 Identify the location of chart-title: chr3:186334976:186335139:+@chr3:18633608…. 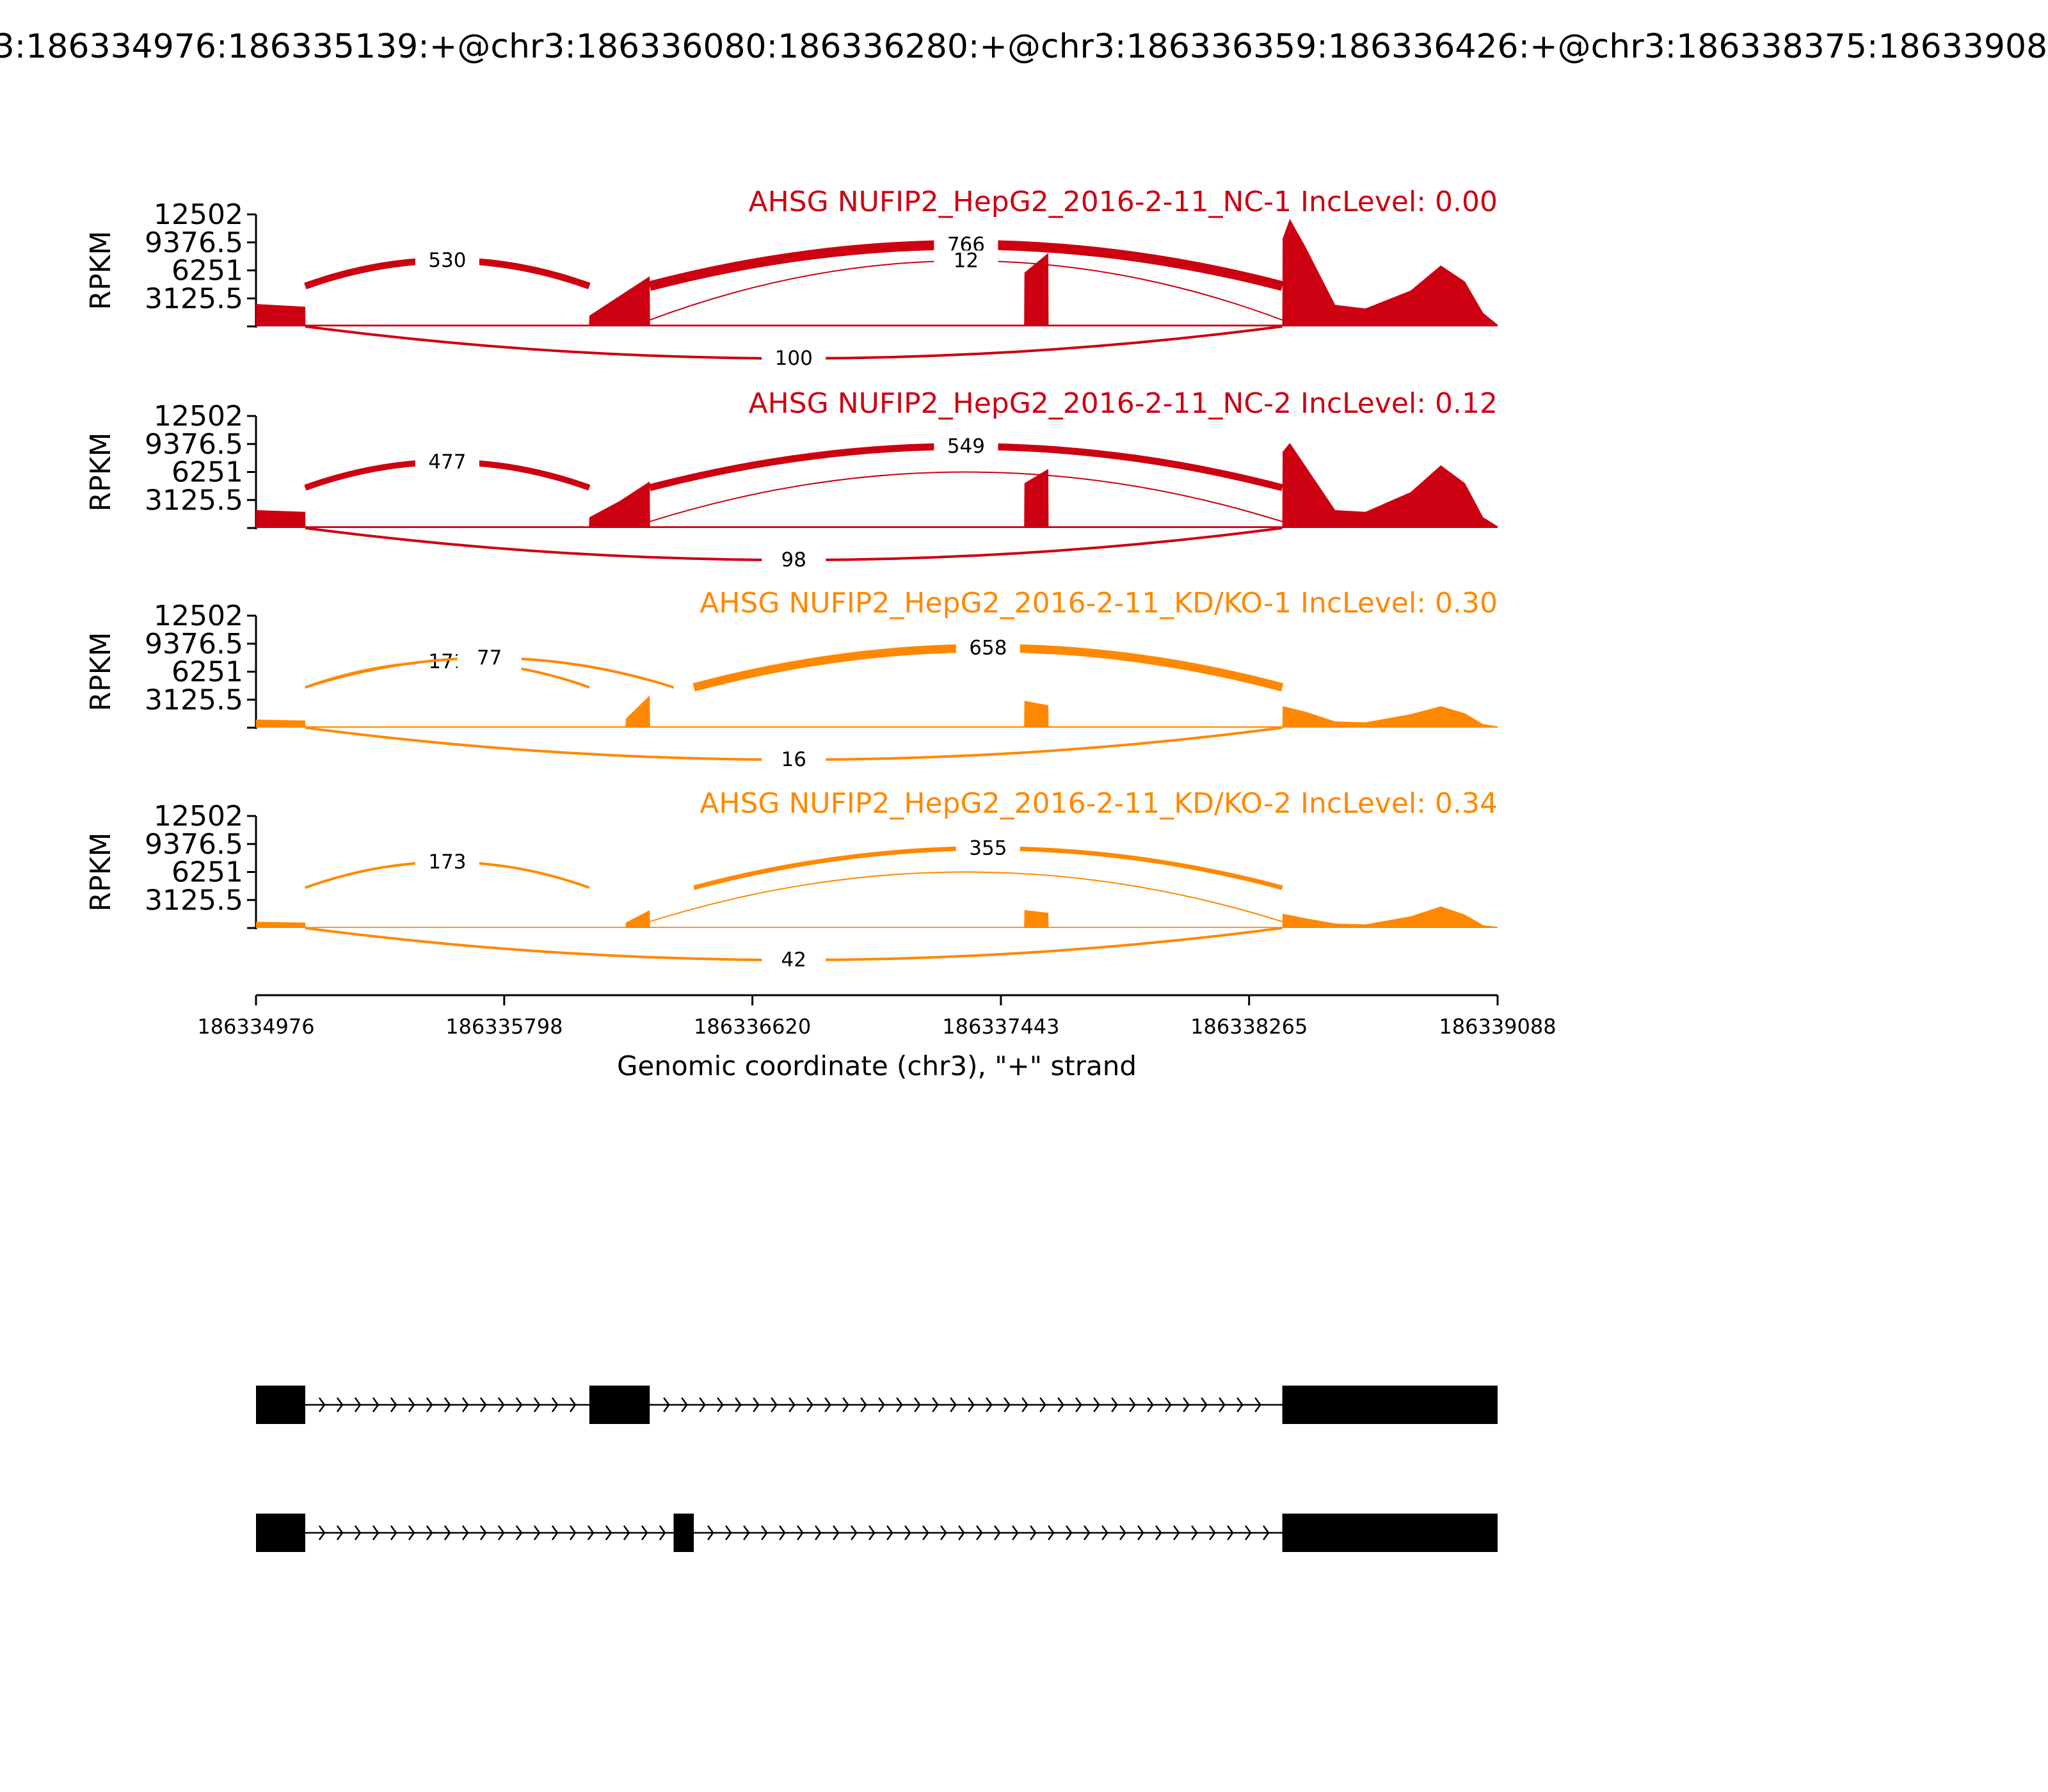
(1024, 47).